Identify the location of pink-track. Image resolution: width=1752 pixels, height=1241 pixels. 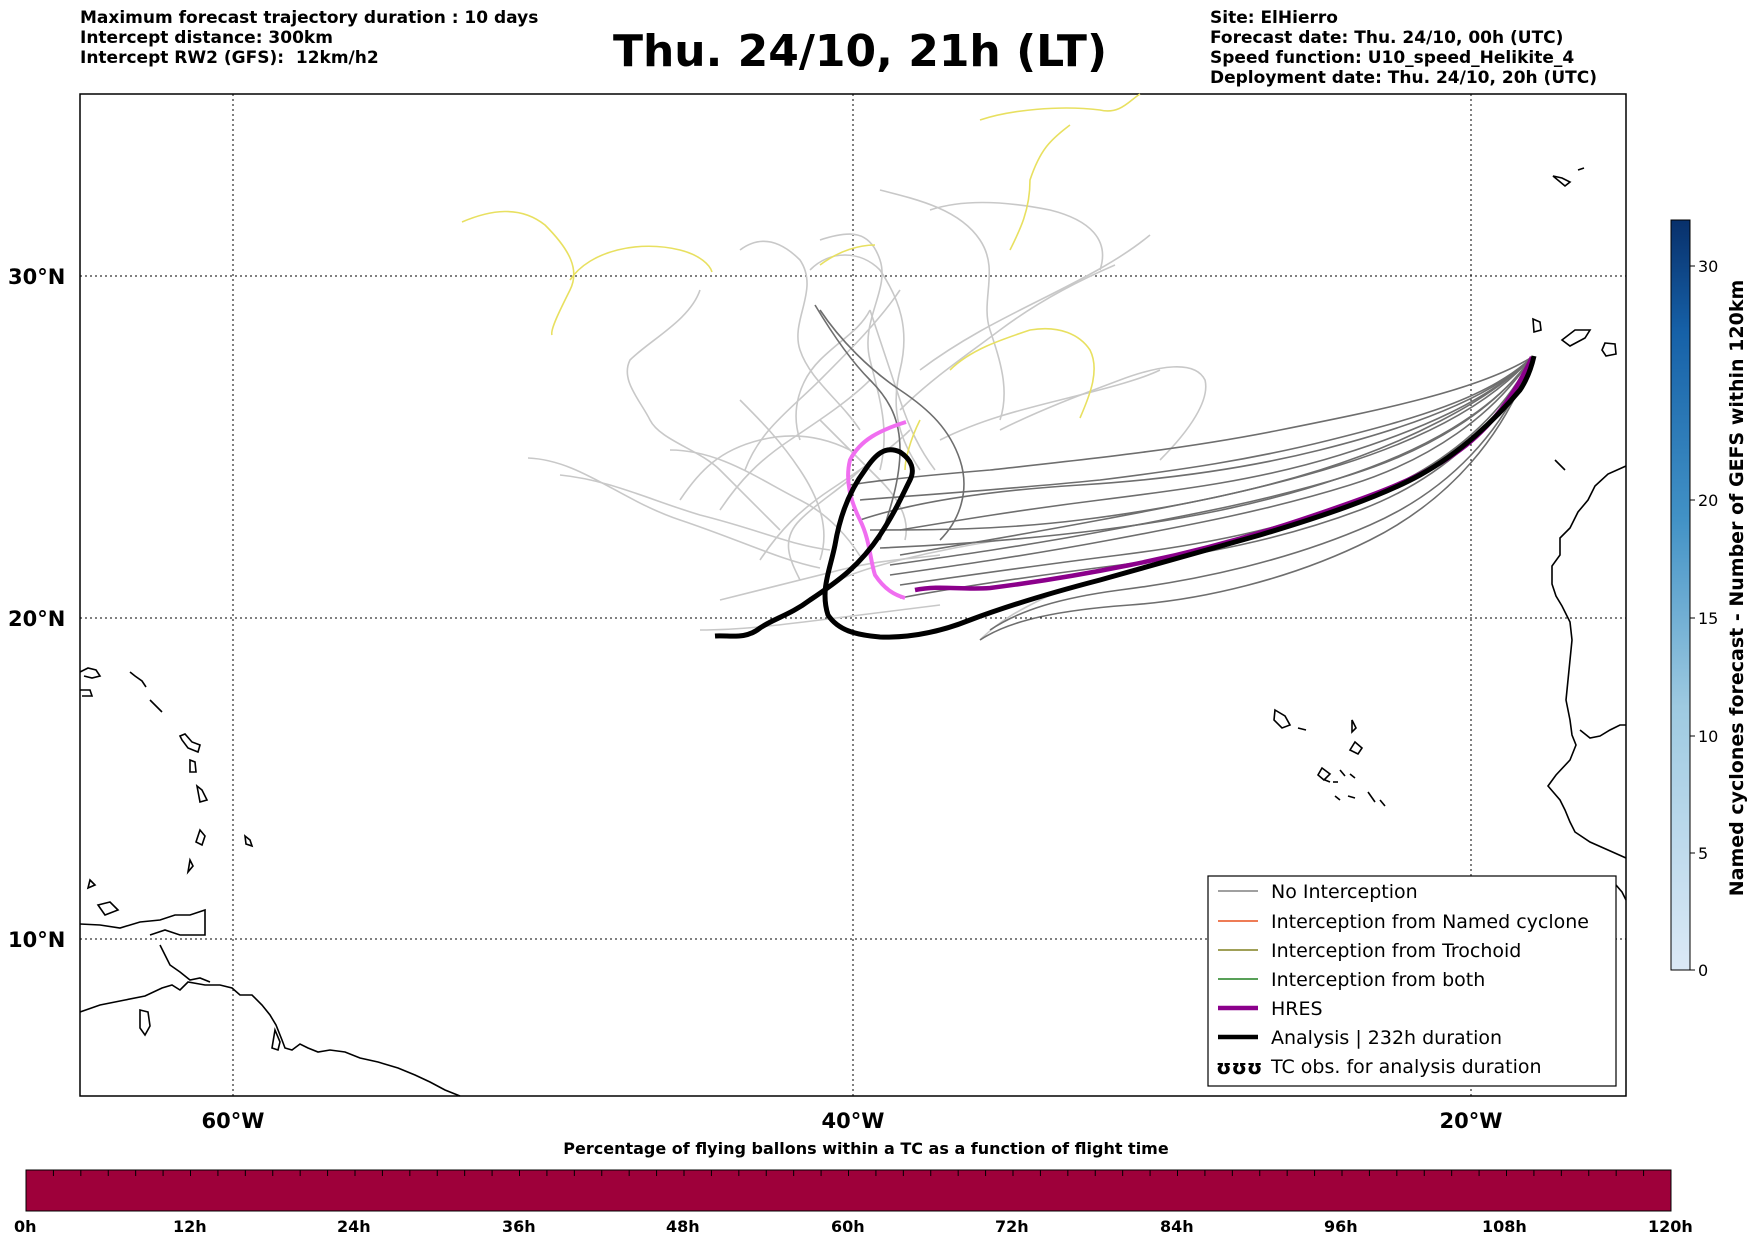
(876, 510).